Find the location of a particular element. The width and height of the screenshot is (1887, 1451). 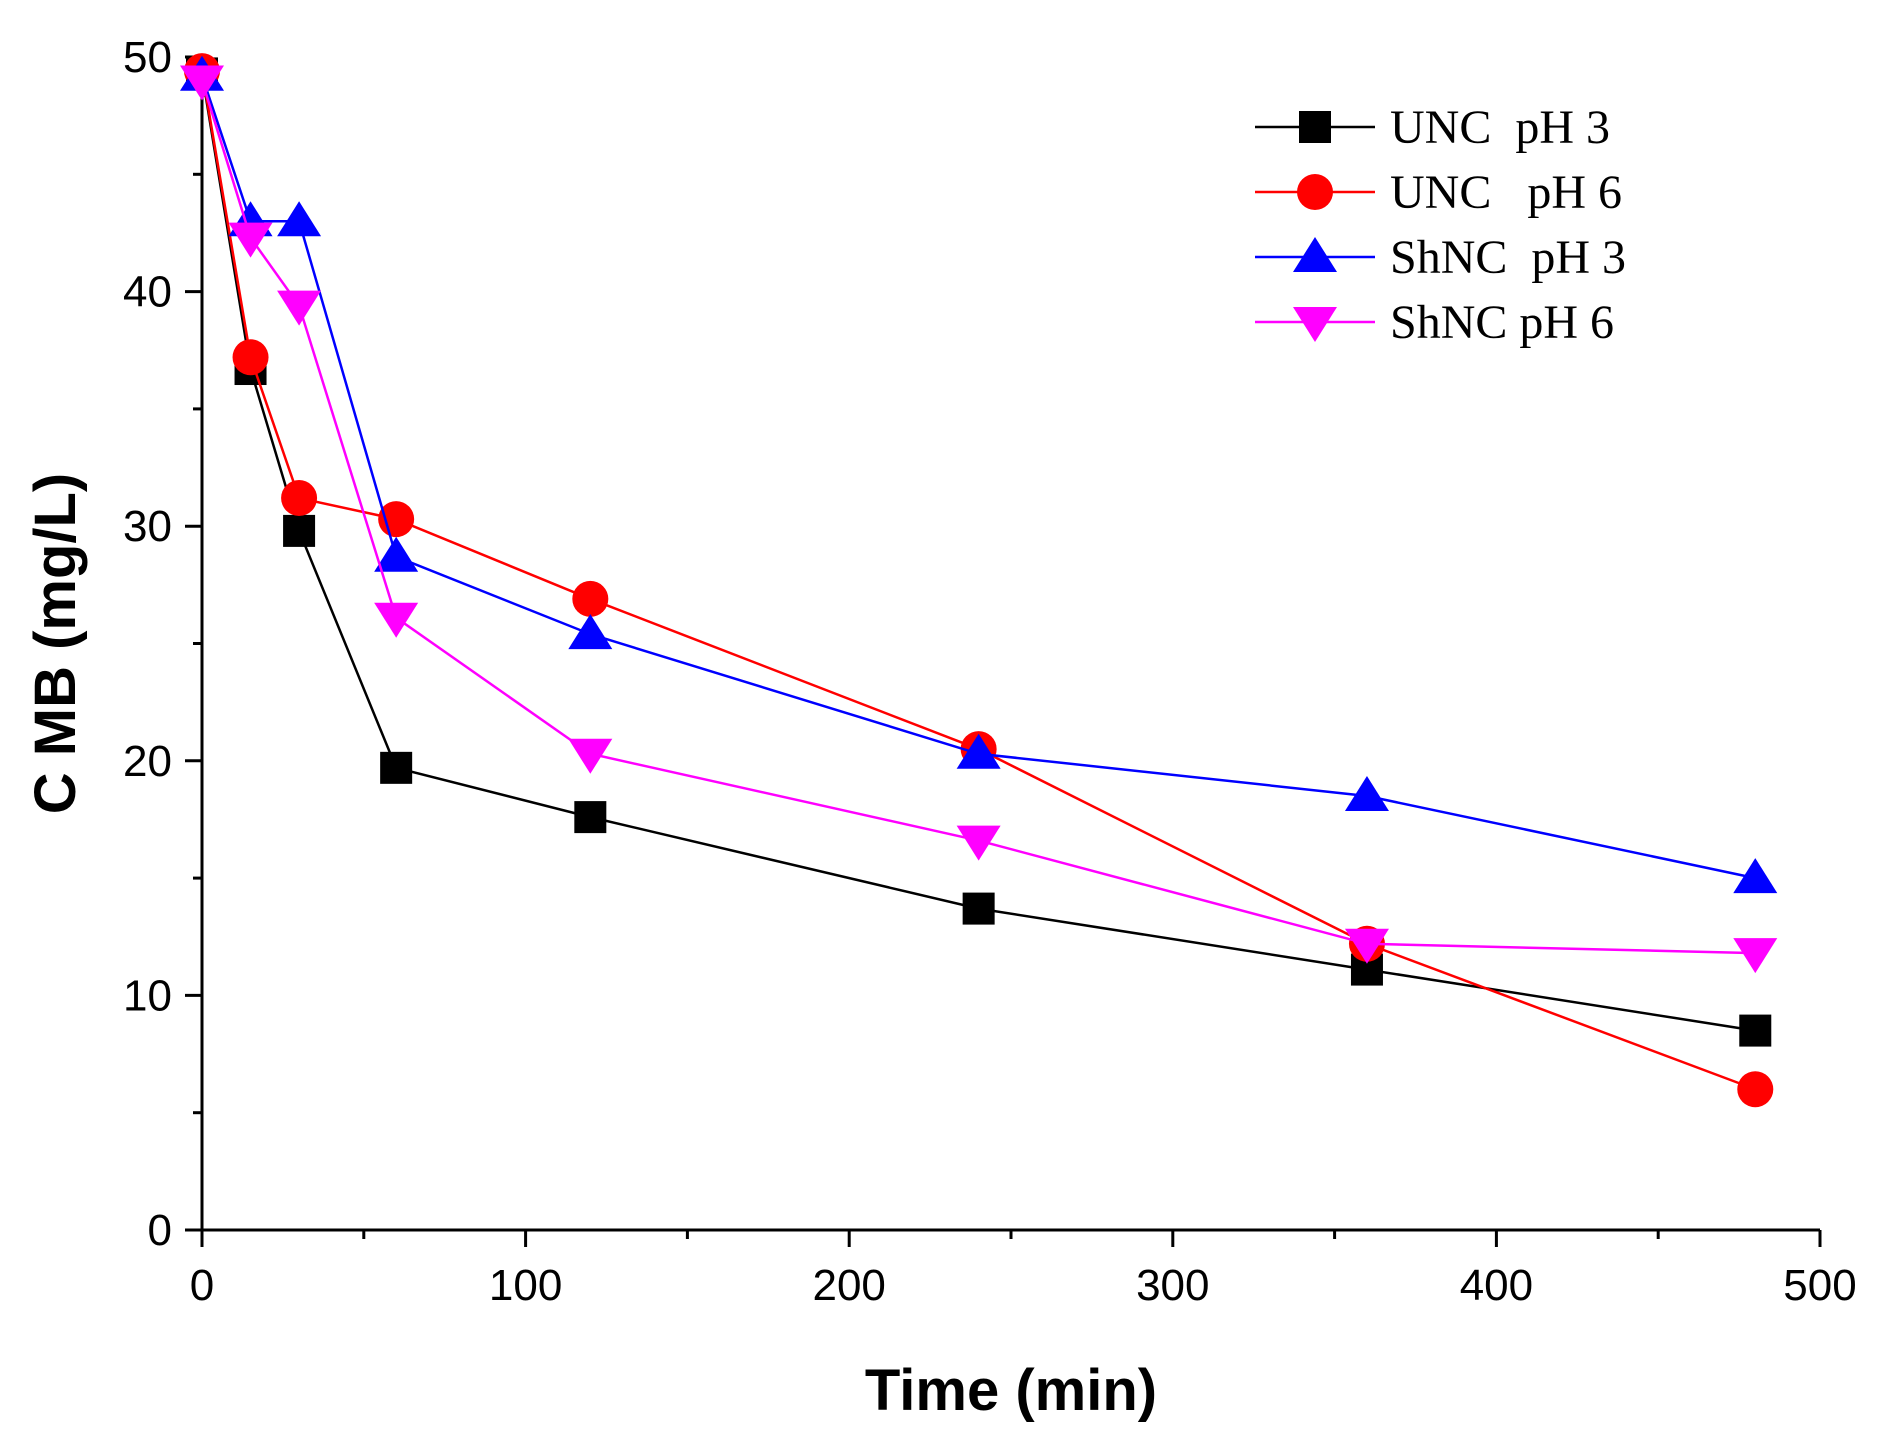

legend-label: ShNC pH 3 is located at coordinates (1508, 257).